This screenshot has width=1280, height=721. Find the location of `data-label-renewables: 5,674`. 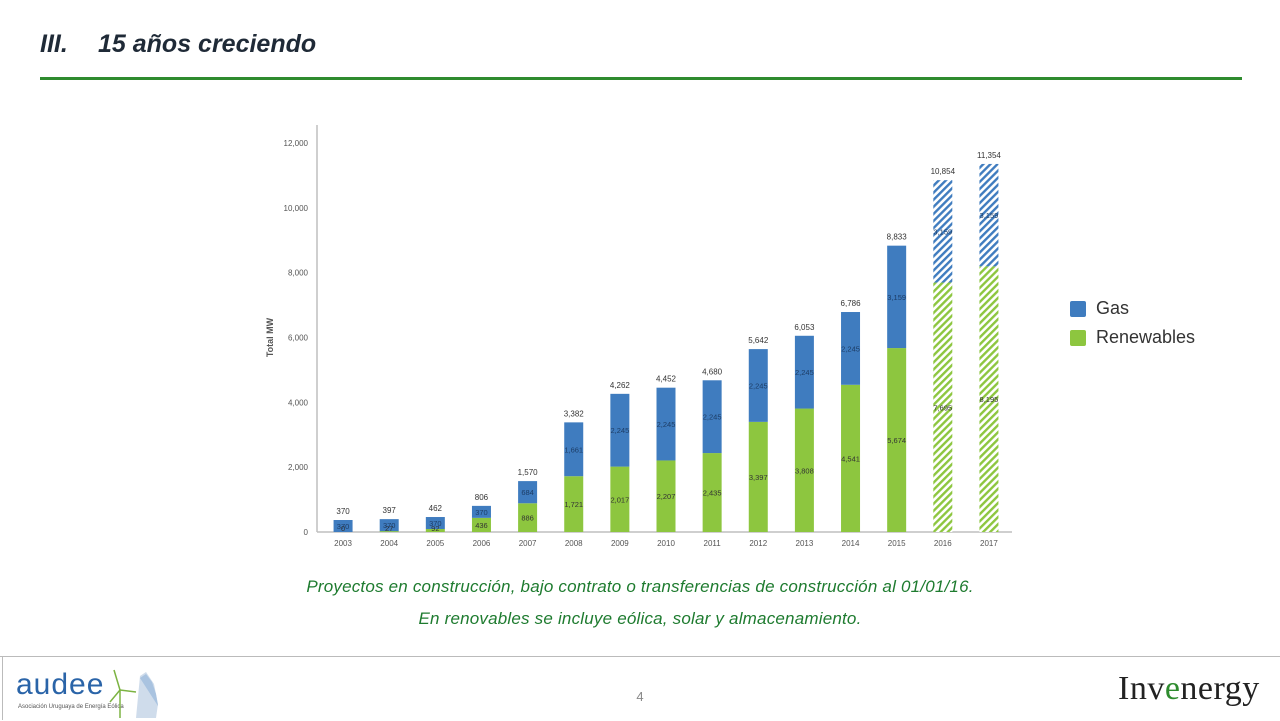

data-label-renewables: 5,674 is located at coordinates (896, 440).